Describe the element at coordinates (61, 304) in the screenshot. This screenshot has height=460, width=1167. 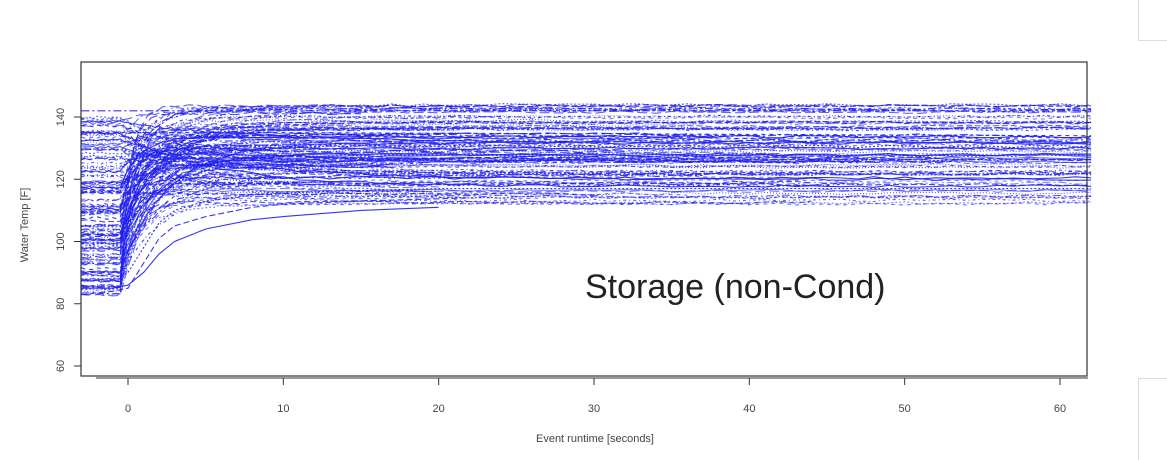
I see `y-tick-label: 80` at that location.